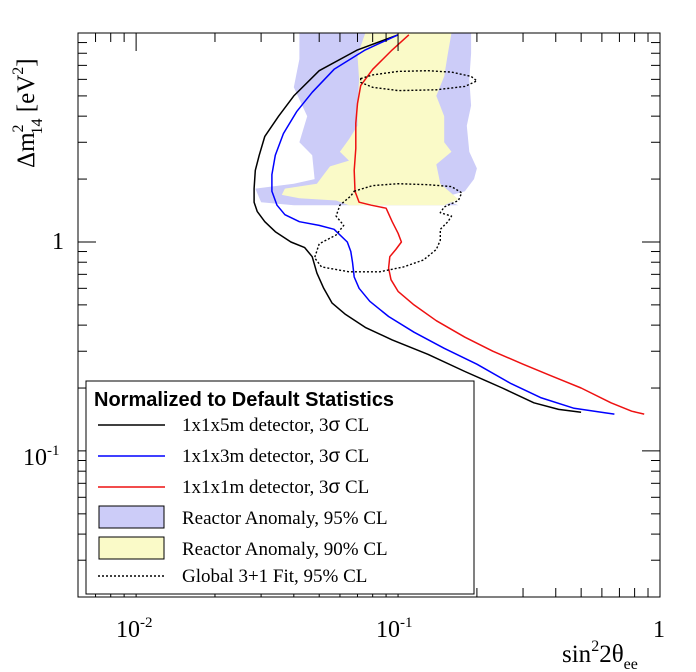 This screenshot has width=696, height=672. What do you see at coordinates (275, 487) in the screenshot?
I see `legend-entry-red: 1x1x1m detector, 3σ CL` at bounding box center [275, 487].